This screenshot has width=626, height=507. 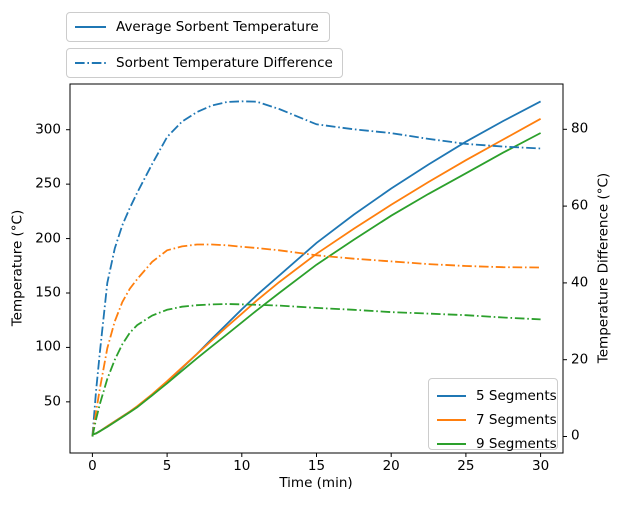 What do you see at coordinates (516, 444) in the screenshot?
I see `legend-label-9-segments: 9 Segments` at bounding box center [516, 444].